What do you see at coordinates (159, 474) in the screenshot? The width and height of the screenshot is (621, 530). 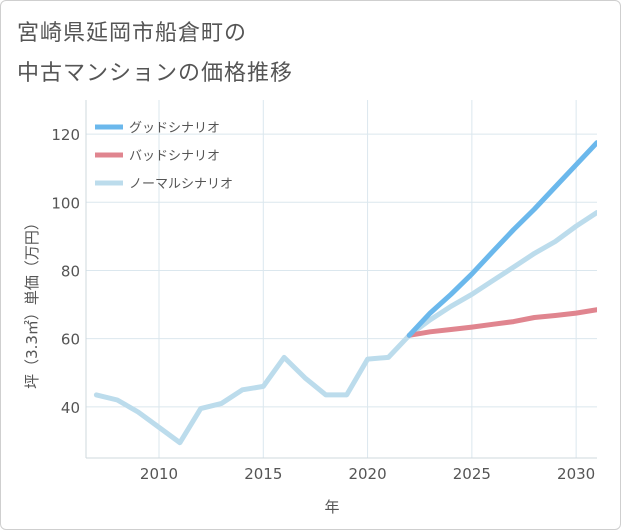 I see `x-tick-2010: 2010` at bounding box center [159, 474].